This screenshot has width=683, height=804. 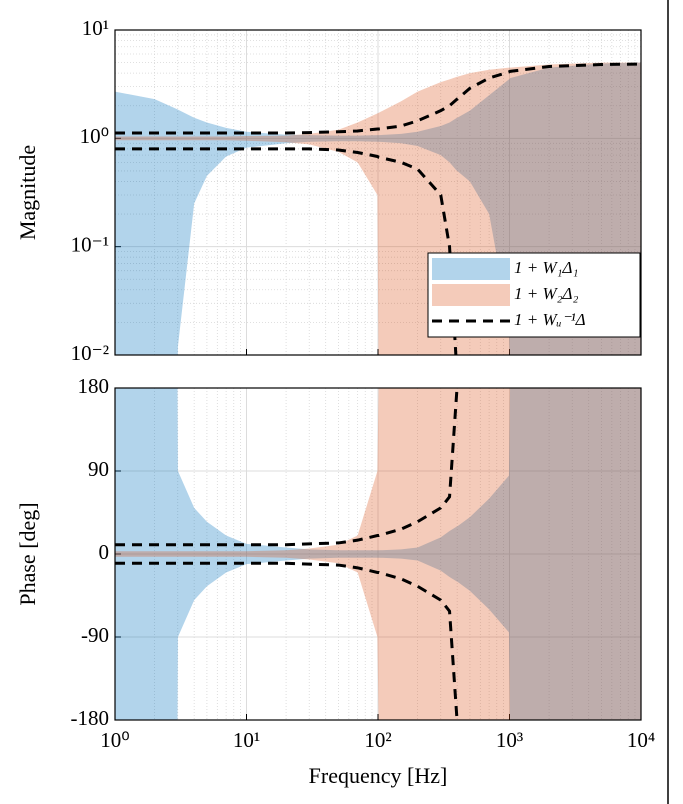 I want to click on x-tick-label: 10⁰, so click(x=114, y=740).